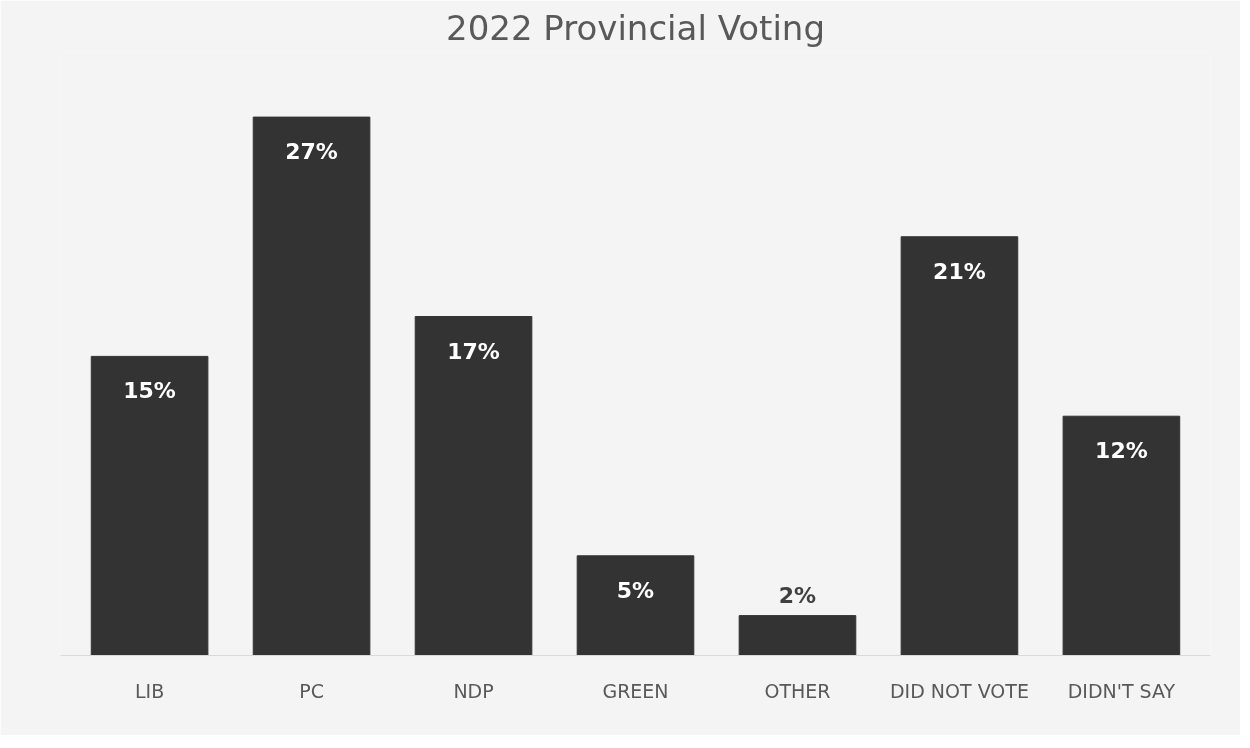 The height and width of the screenshot is (748, 1250). I want to click on x-tick-label: DIDN'T SAY, so click(1121, 690).